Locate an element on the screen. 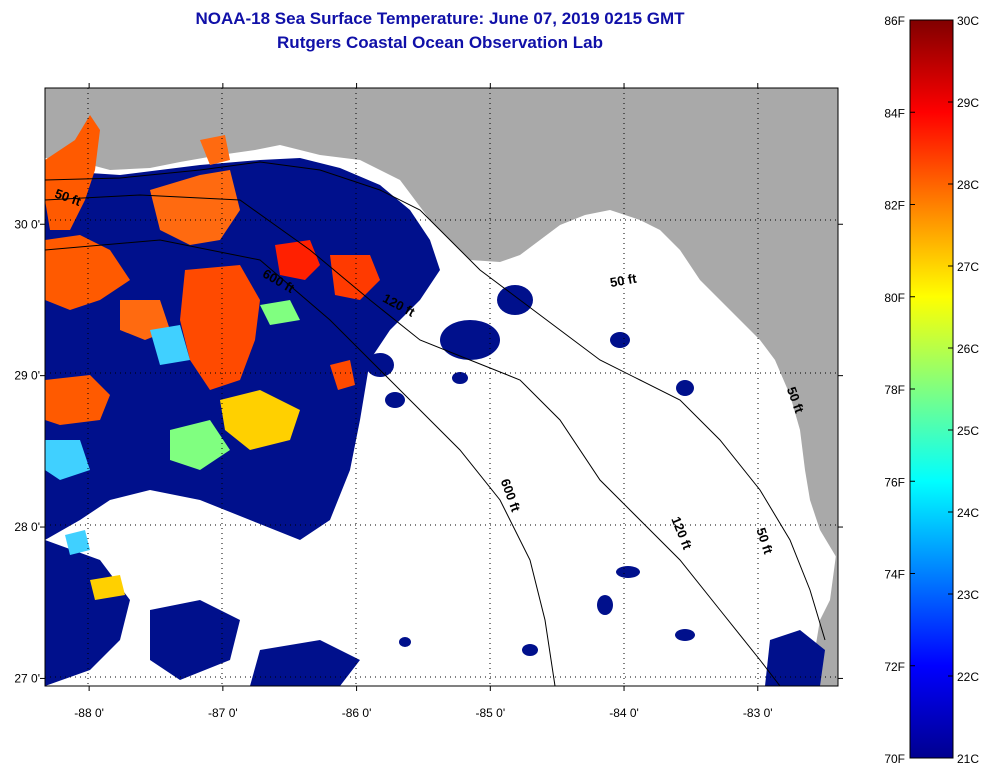 The image size is (992, 770). lat-tick-label: 30 0' is located at coordinates (27, 224).